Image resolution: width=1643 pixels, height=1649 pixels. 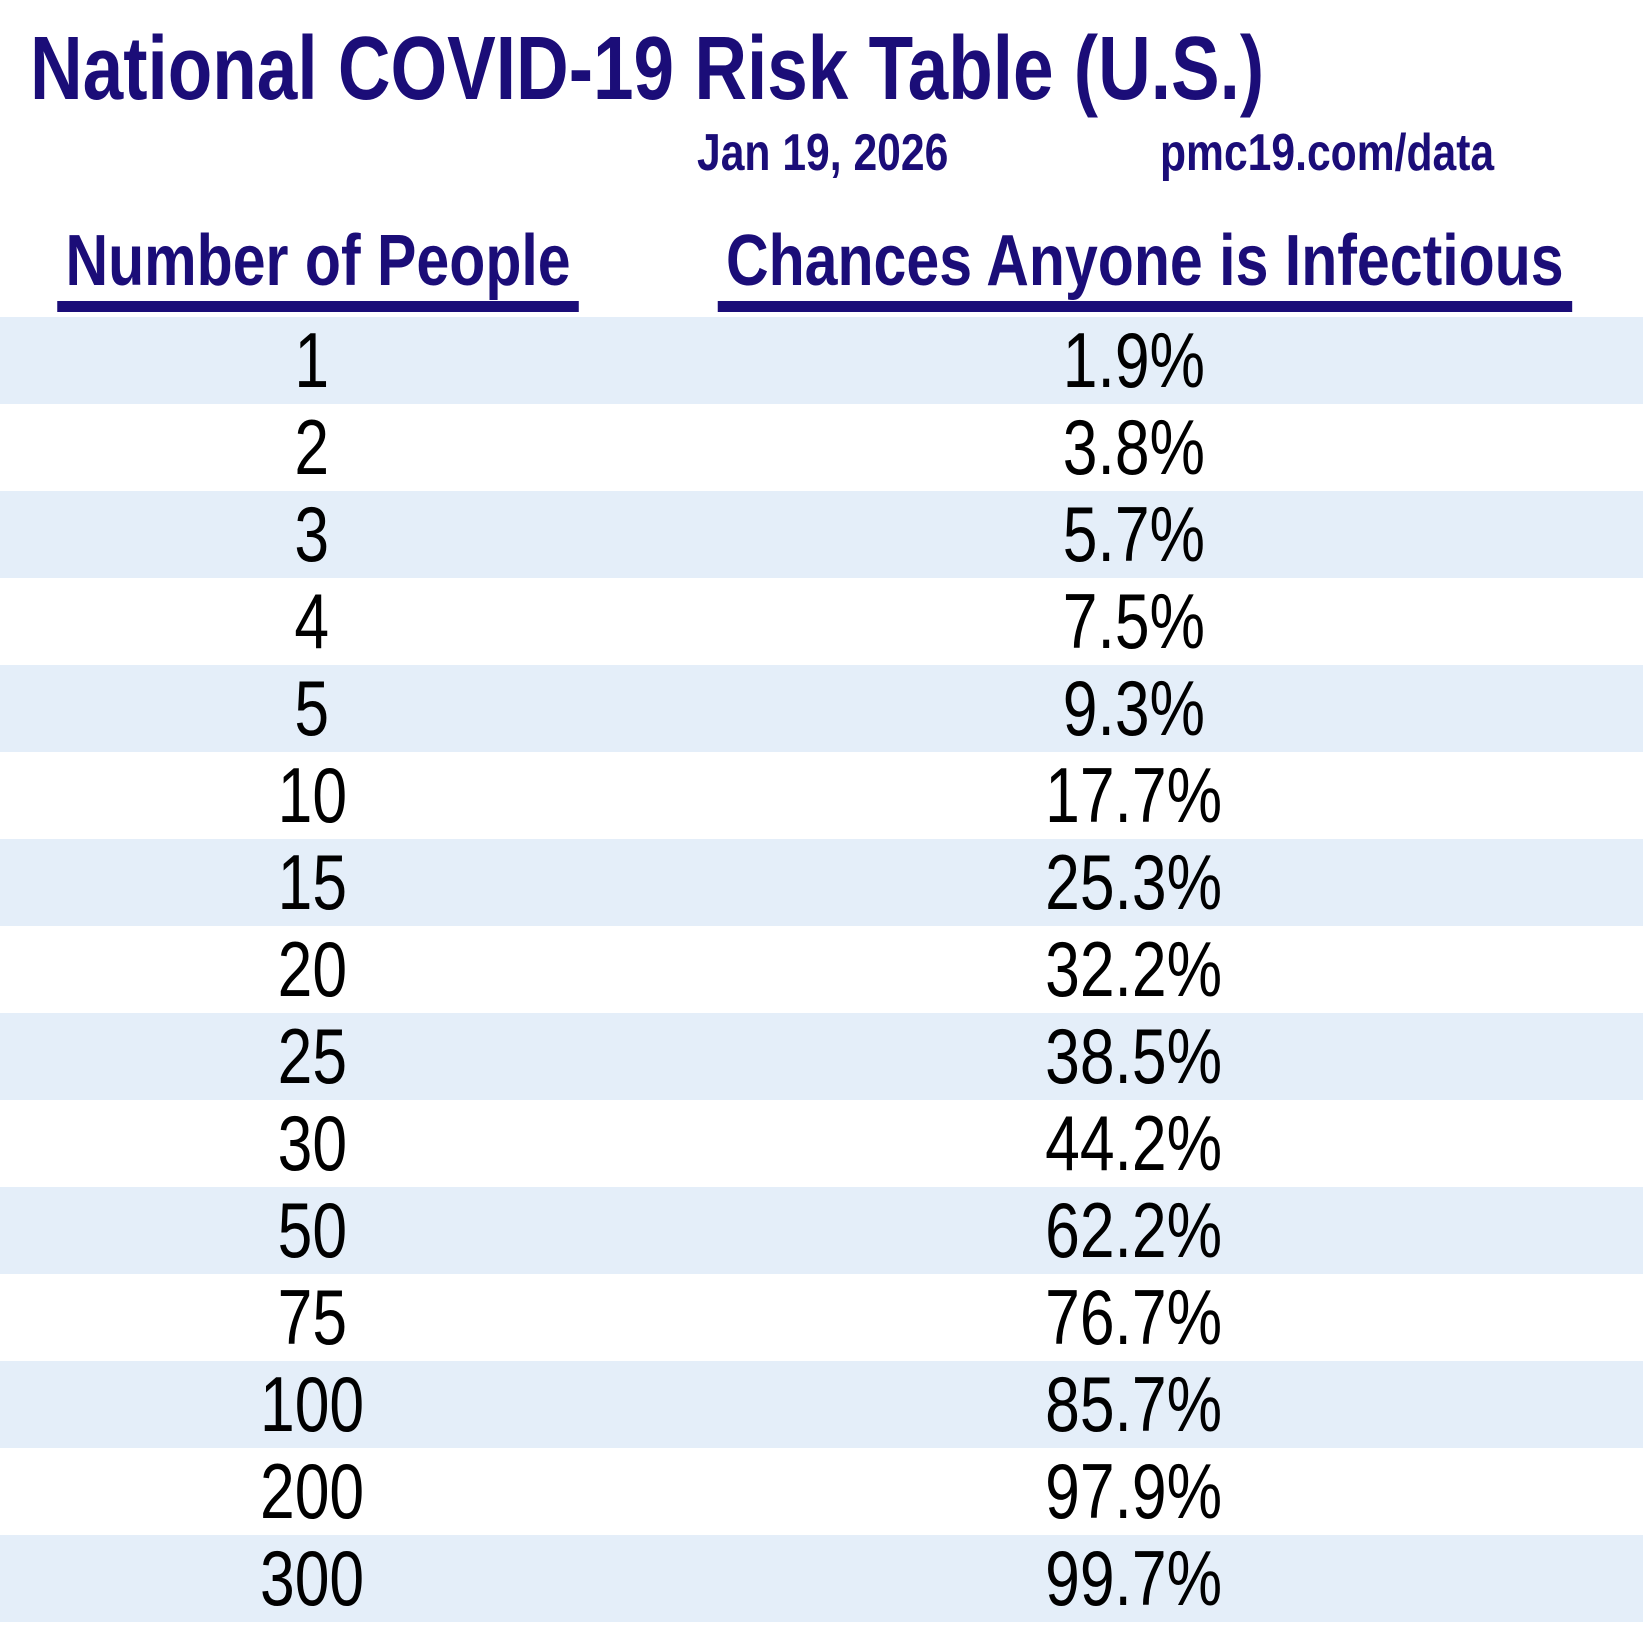 I want to click on table-row: 2 3.8%, so click(x=821, y=447).